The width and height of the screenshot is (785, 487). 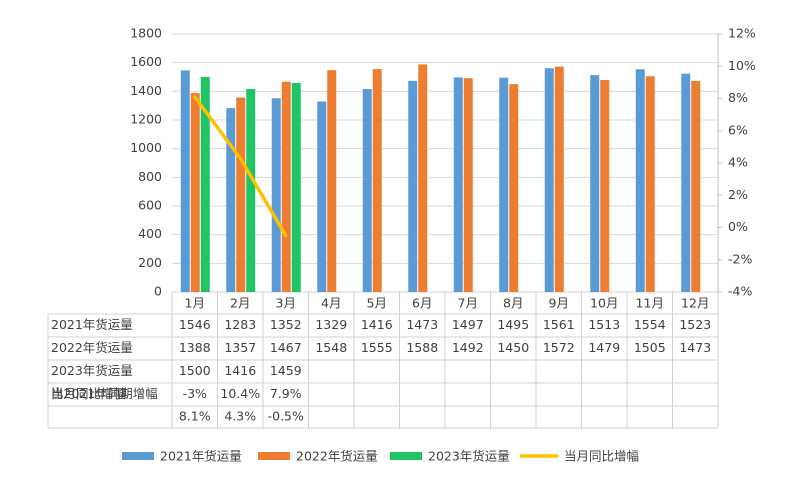 What do you see at coordinates (601, 456) in the screenshot?
I see `legend-label: 当月同比增幅` at bounding box center [601, 456].